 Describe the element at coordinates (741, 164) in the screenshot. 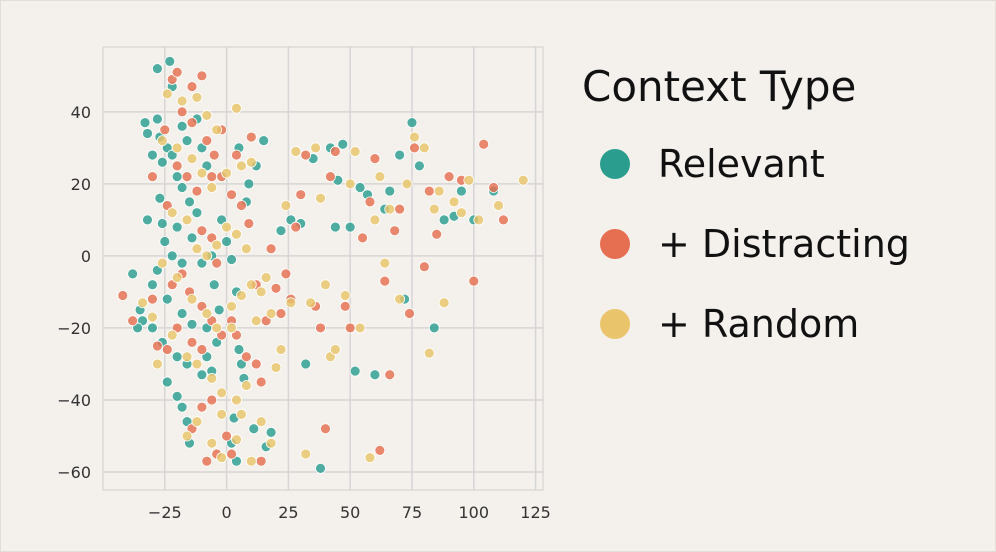

I see `legend-label-relevant: Relevant` at that location.